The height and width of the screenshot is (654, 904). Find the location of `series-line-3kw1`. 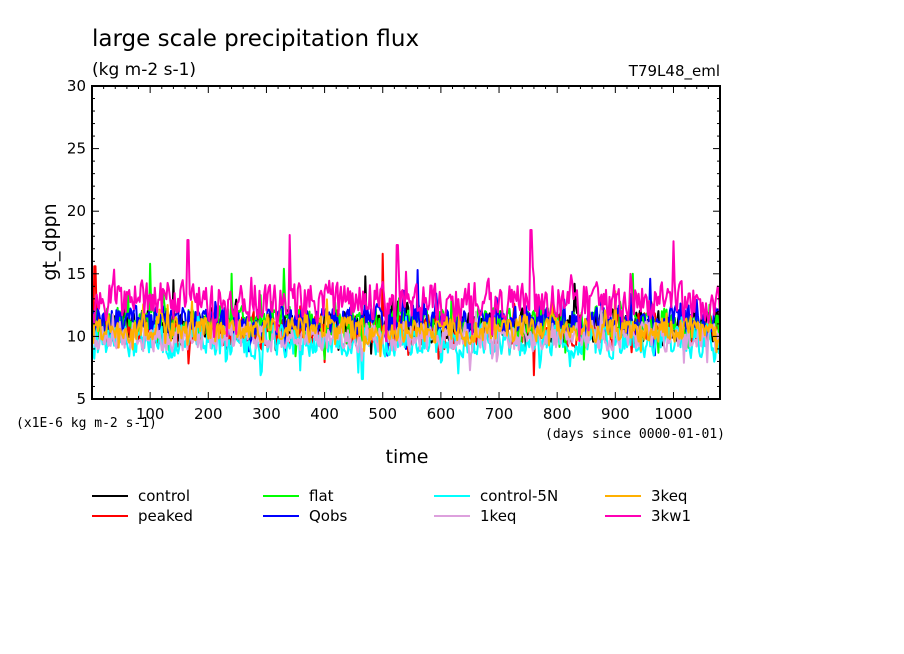

series-line-3kw1 is located at coordinates (406, 286).